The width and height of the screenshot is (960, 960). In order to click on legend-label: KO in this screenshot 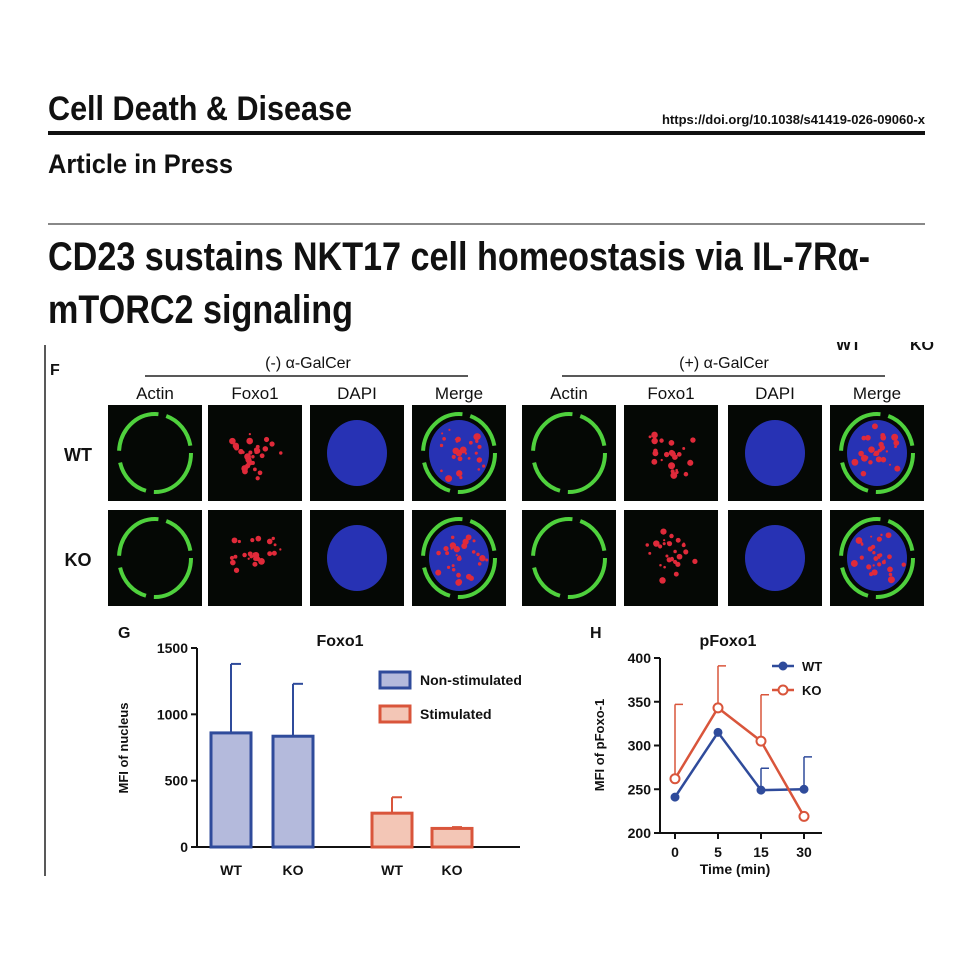, I will do `click(812, 690)`.